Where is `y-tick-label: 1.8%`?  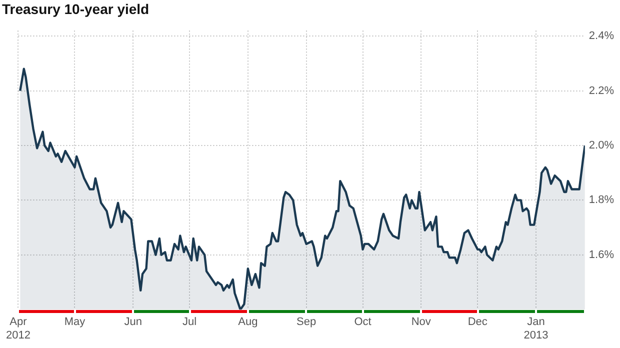 y-tick-label: 1.8% is located at coordinates (601, 200).